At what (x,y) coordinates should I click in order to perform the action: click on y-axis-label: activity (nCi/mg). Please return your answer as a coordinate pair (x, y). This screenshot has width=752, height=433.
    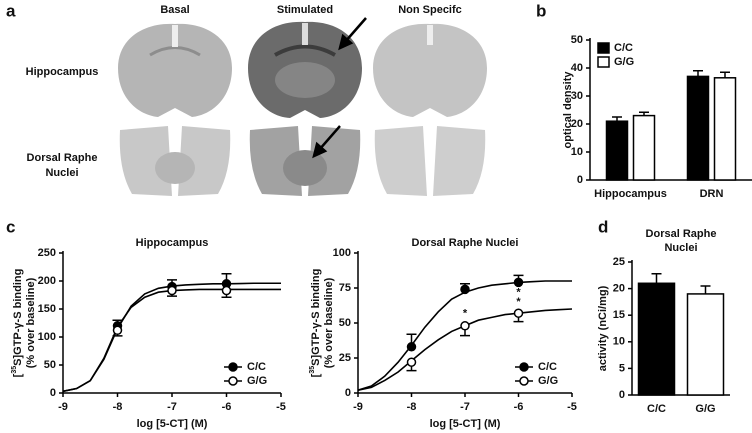
    Looking at the image, I should click on (603, 328).